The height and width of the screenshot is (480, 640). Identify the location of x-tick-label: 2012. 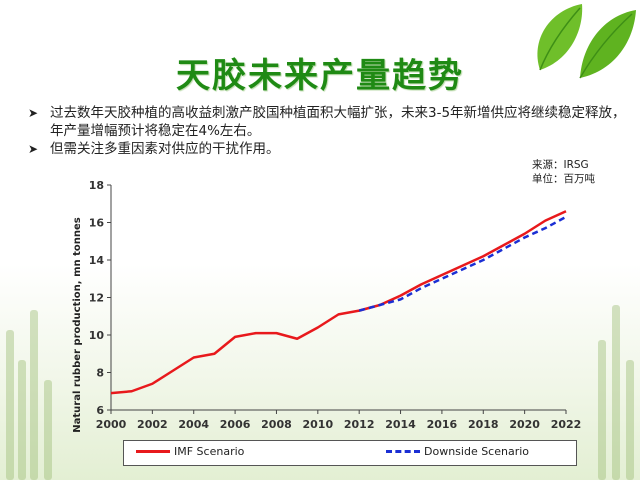
(359, 424).